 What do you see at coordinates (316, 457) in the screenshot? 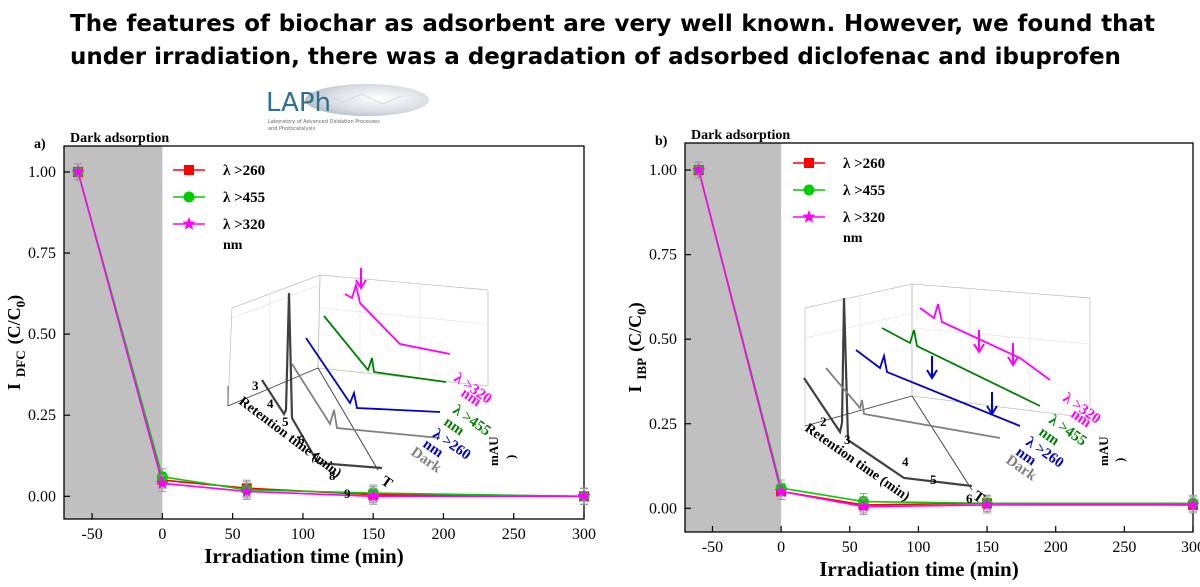
I see `svg-text: 7` at bounding box center [316, 457].